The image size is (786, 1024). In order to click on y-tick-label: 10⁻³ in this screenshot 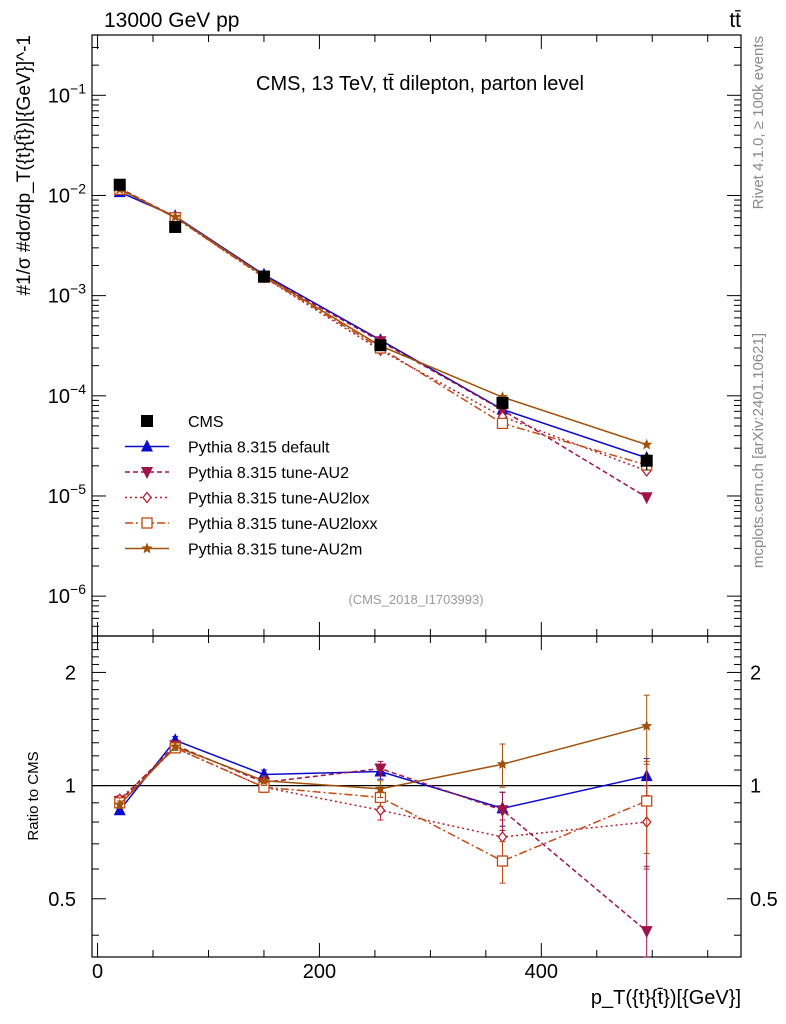, I will do `click(67, 294)`.